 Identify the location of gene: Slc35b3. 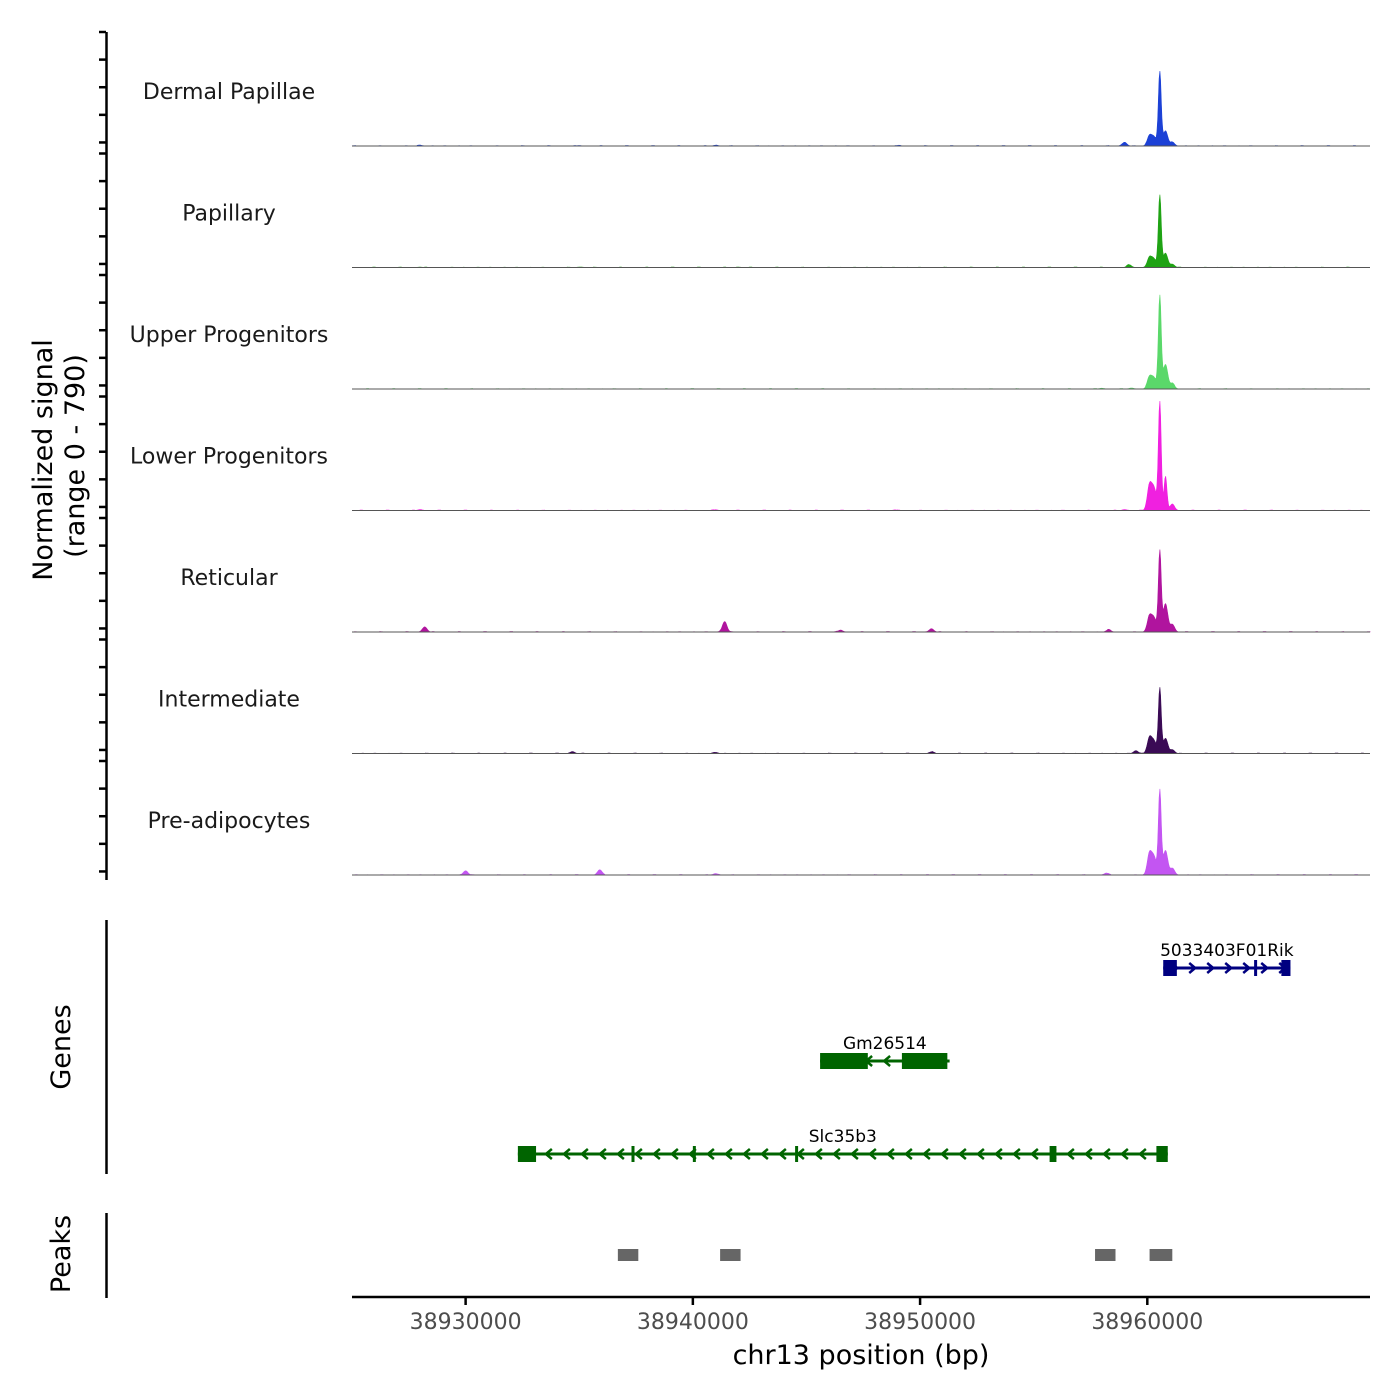
(842, 1144).